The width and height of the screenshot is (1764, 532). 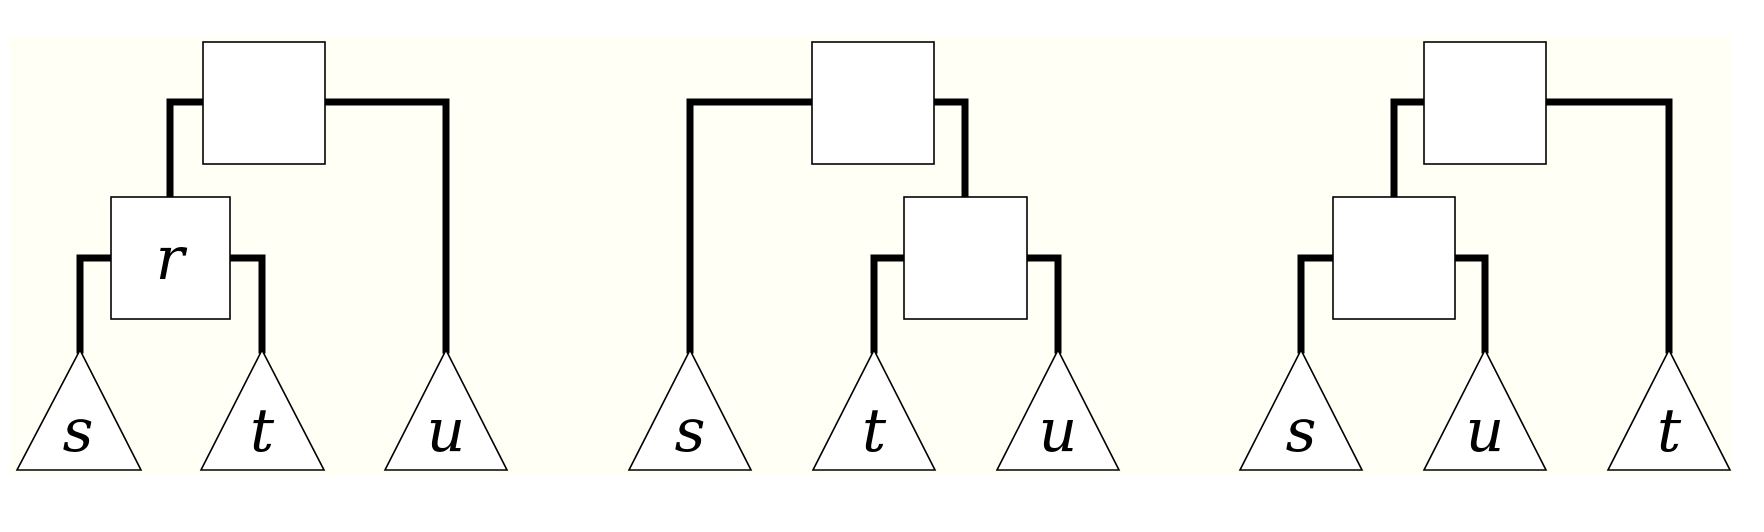 I want to click on tree-2-edge-root-to-inner, so click(x=949, y=149).